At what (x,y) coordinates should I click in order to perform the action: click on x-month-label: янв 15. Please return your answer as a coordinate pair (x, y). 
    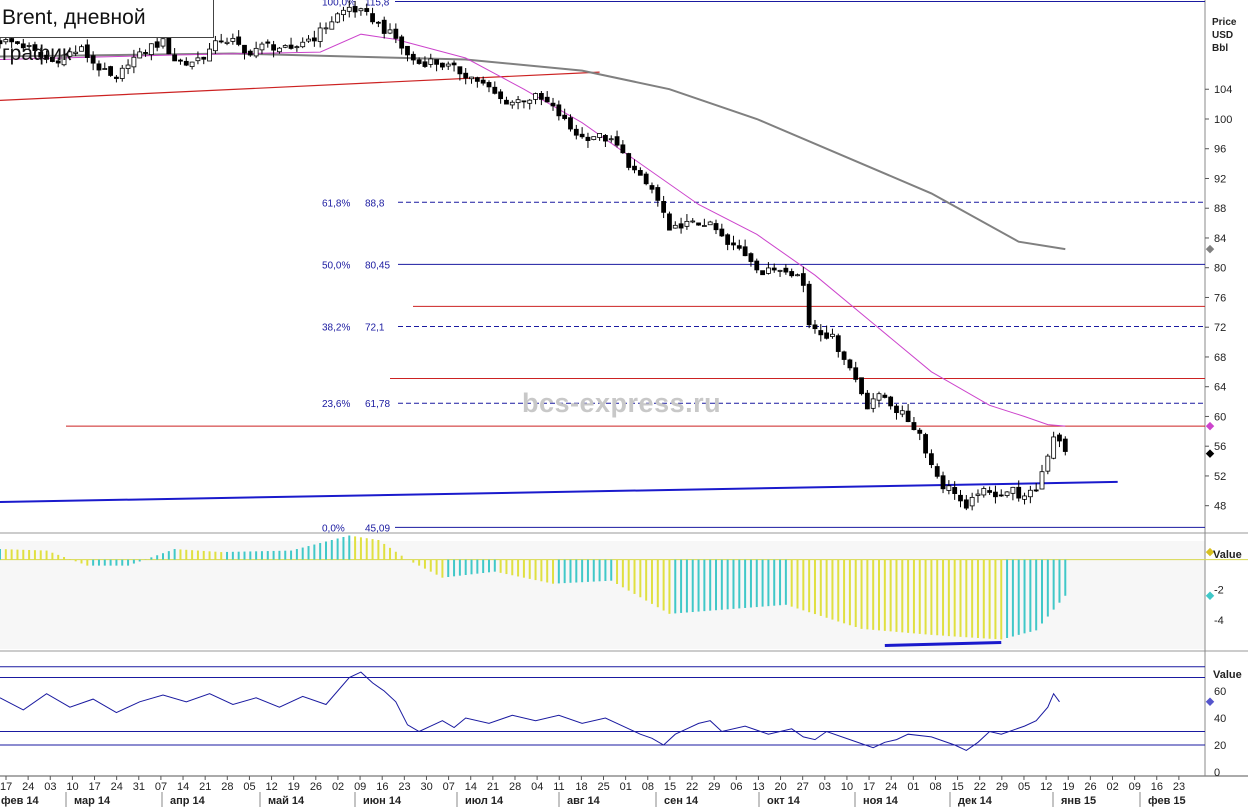
    Looking at the image, I should click on (1078, 801).